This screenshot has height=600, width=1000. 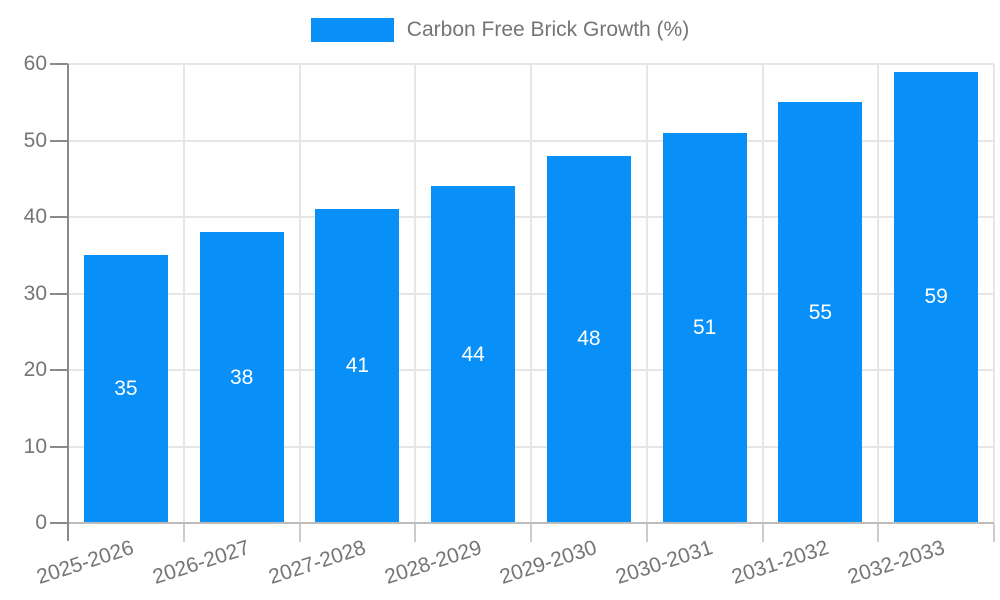 What do you see at coordinates (780, 562) in the screenshot?
I see `x-tick-label: 2031-2032` at bounding box center [780, 562].